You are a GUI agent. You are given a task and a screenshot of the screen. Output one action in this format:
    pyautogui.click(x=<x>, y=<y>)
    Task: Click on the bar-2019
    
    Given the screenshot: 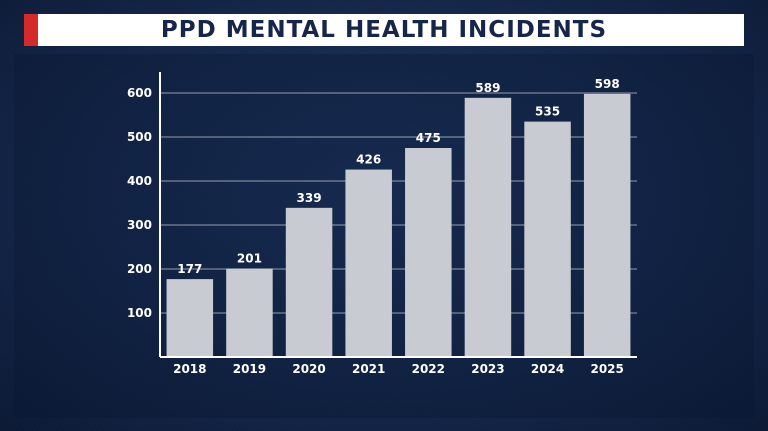 What is the action you would take?
    pyautogui.click(x=249, y=312)
    